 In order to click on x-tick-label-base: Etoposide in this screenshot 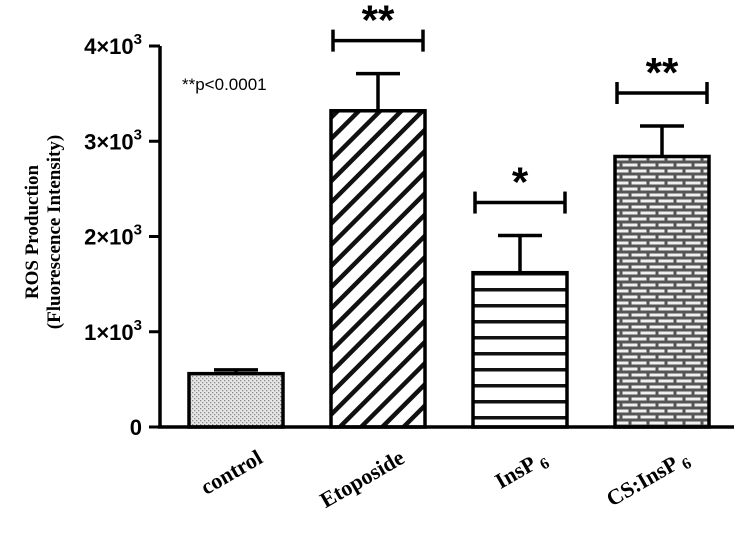, I will do `click(362, 478)`.